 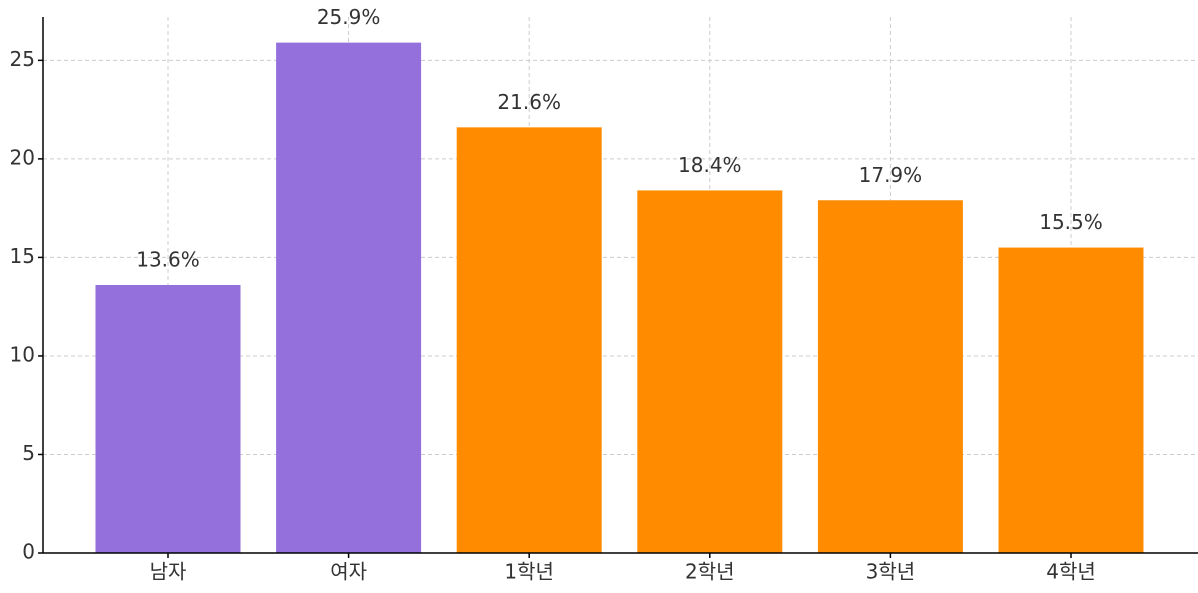 What do you see at coordinates (28, 453) in the screenshot?
I see `y-tick-label: 5` at bounding box center [28, 453].